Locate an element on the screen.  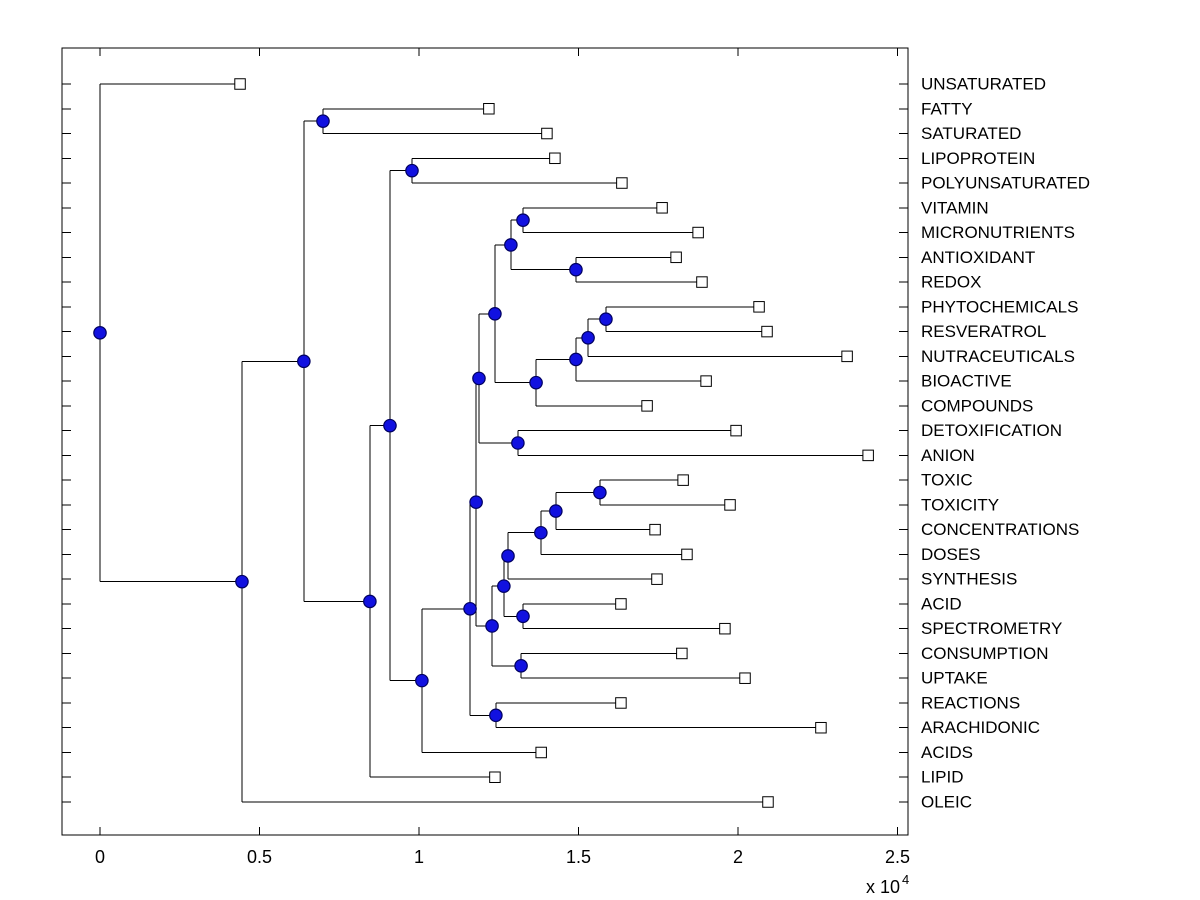
leaf-marker-nutraceuticals is located at coordinates (847, 356).